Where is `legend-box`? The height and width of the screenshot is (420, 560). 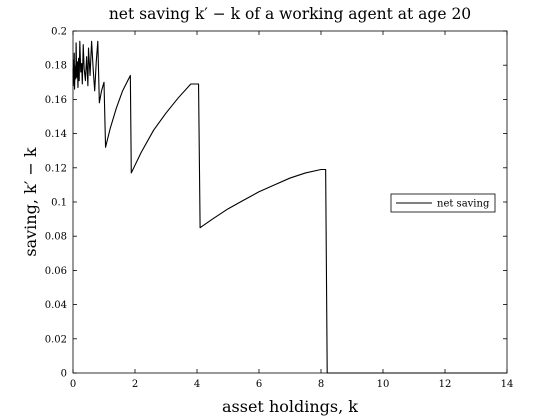
legend-box is located at coordinates (443, 203).